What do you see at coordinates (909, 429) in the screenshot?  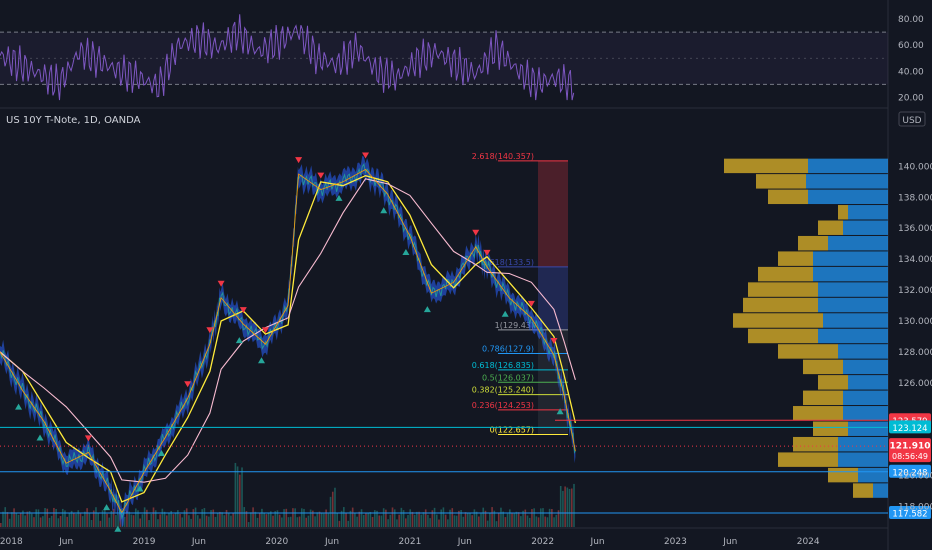 I see `price-marker-label: 123.124` at bounding box center [909, 429].